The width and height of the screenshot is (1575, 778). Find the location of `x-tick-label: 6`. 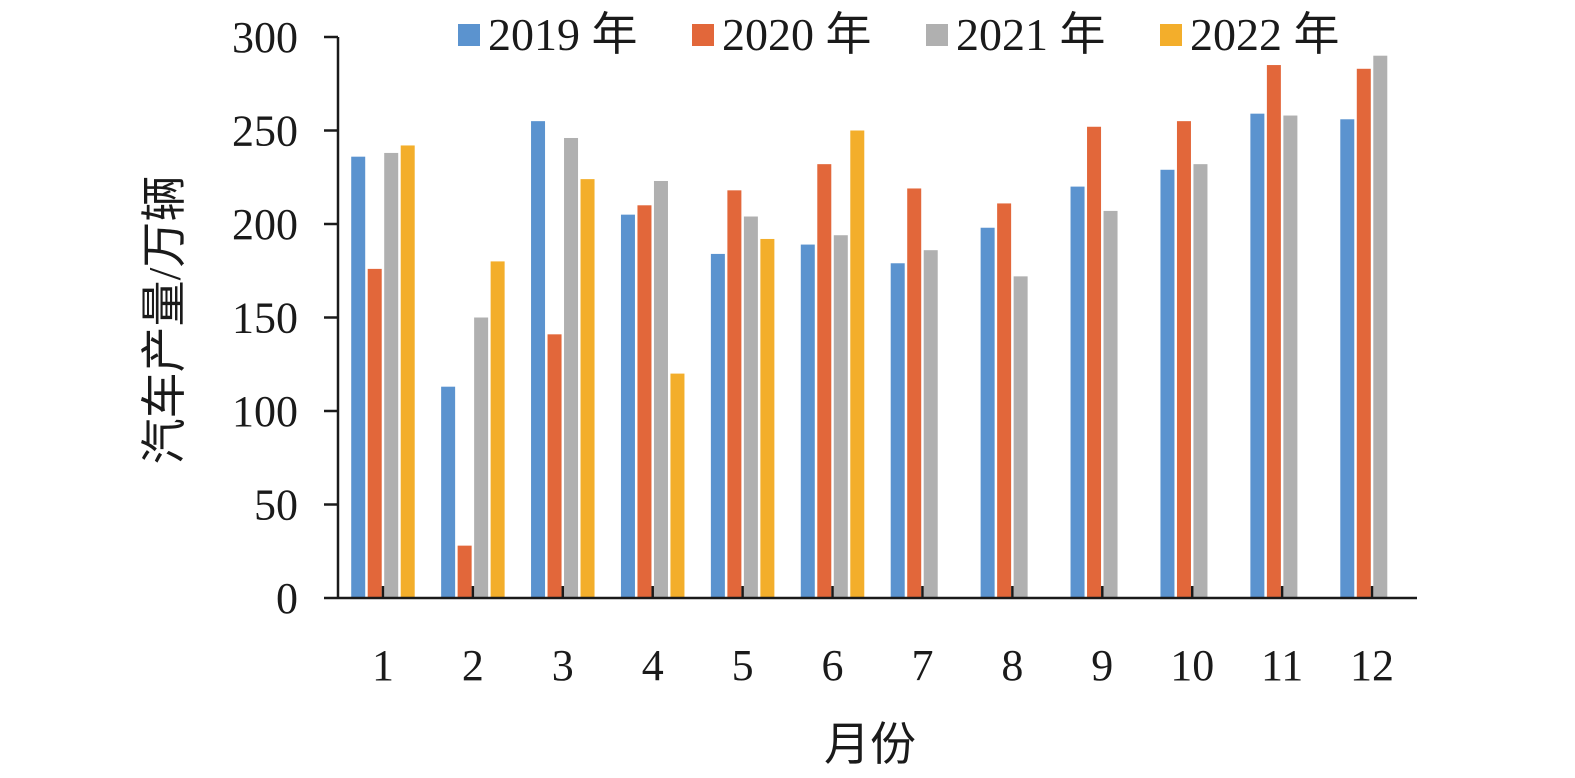

x-tick-label: 6 is located at coordinates (833, 665).